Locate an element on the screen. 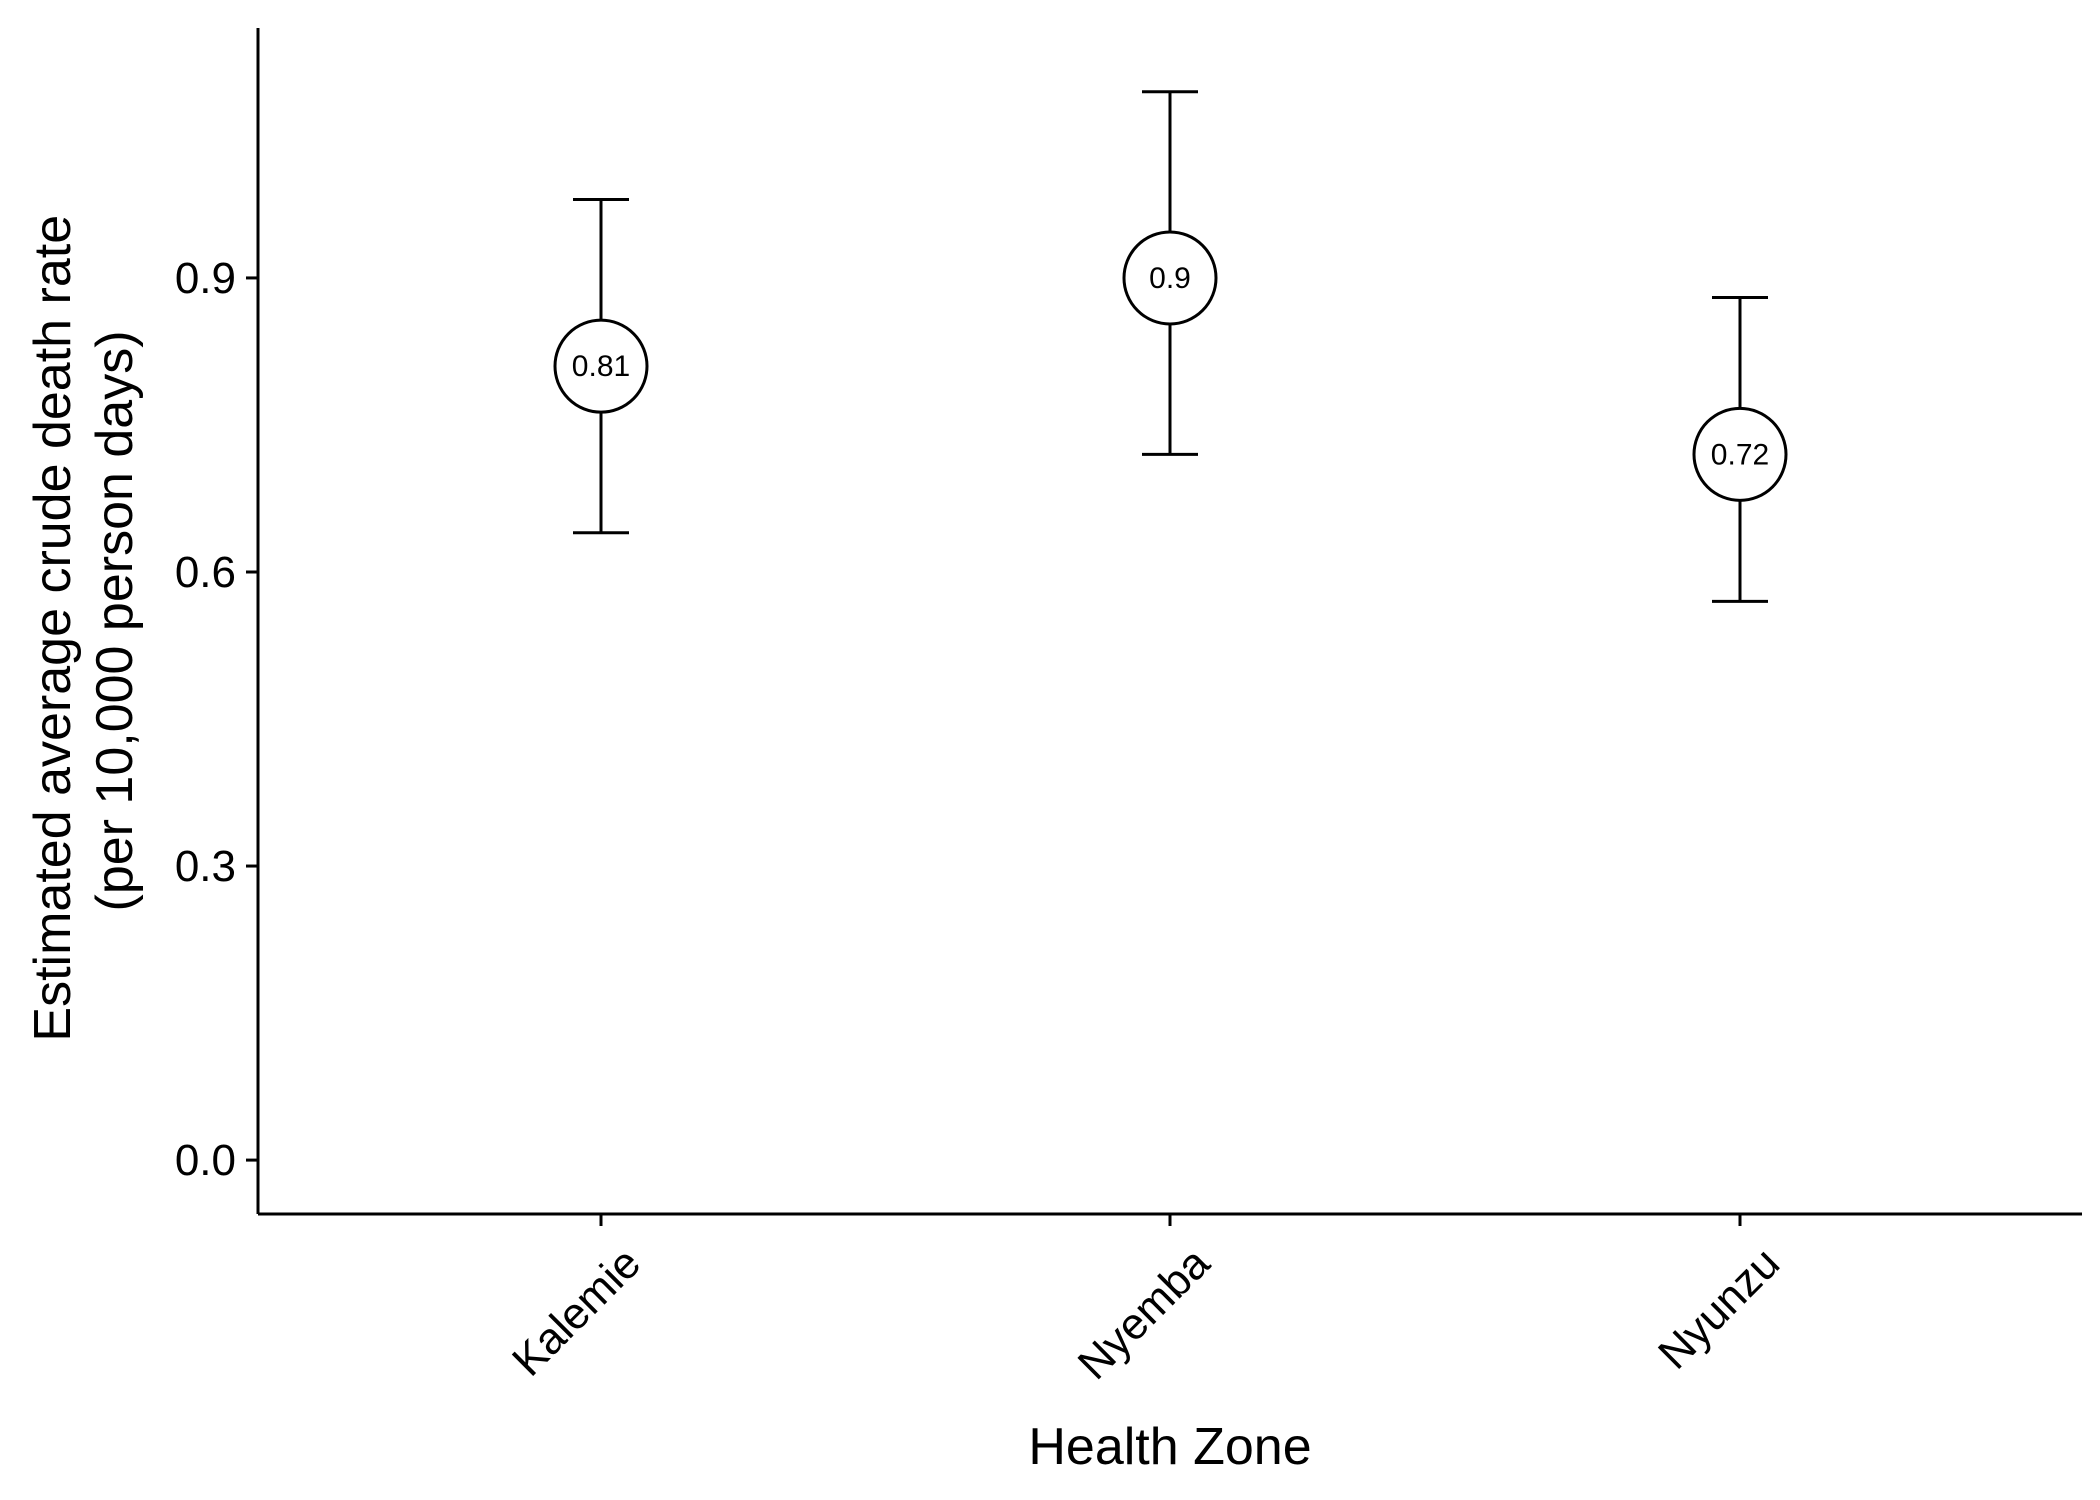 This screenshot has width=2100, height=1500. x-tick-label-nyemba: Nyemba is located at coordinates (1144, 1313).